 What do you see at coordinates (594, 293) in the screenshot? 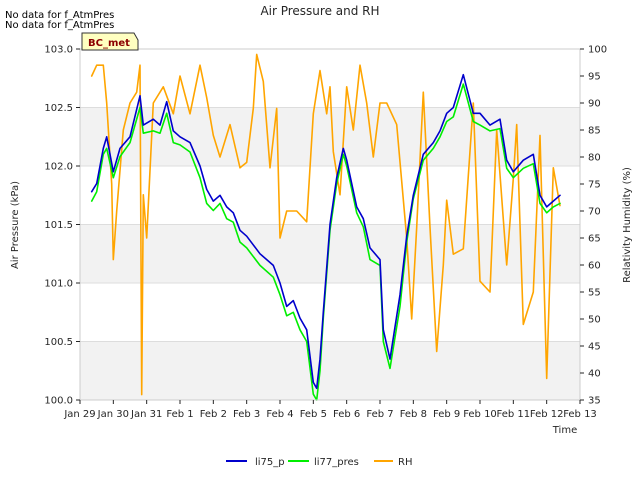
I see `y-right-tick-label: 55` at bounding box center [594, 293].